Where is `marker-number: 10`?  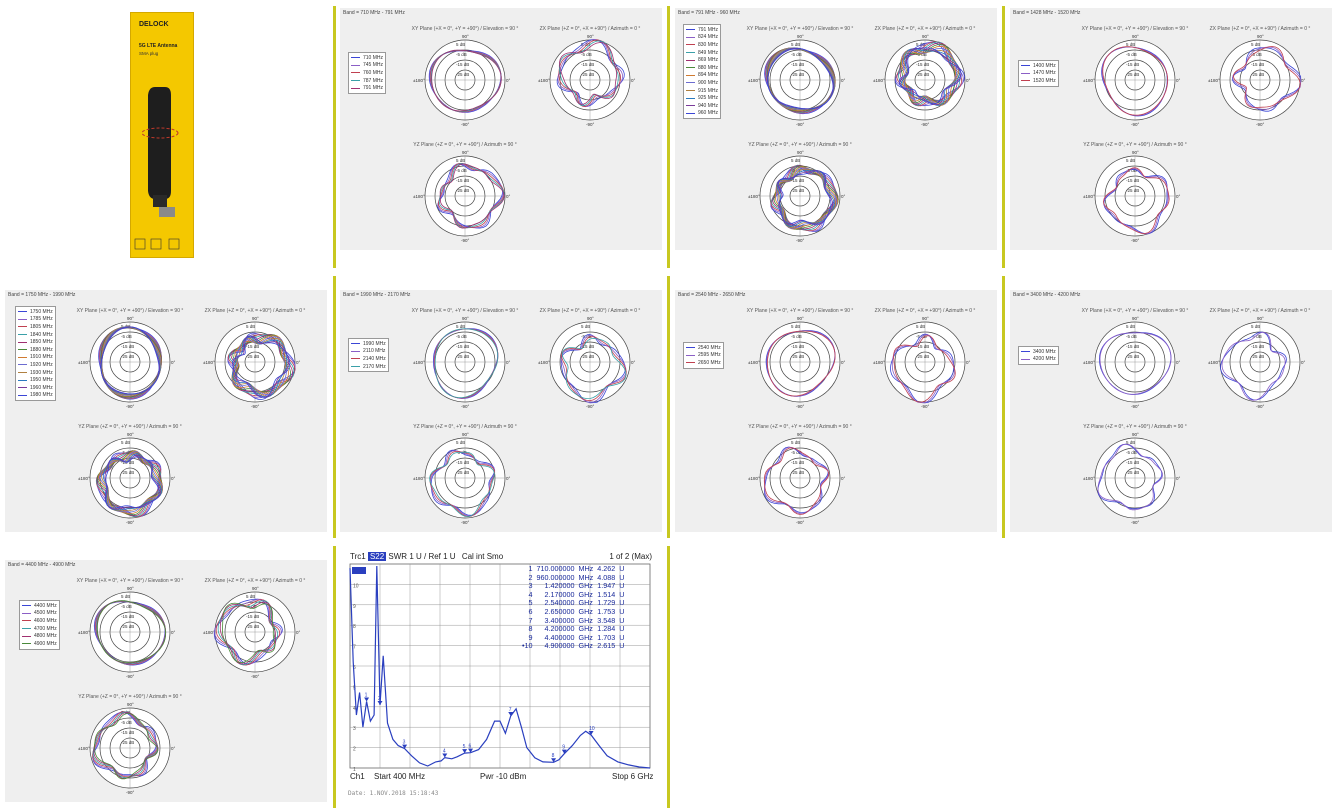
marker-number: 10 is located at coordinates (592, 729).